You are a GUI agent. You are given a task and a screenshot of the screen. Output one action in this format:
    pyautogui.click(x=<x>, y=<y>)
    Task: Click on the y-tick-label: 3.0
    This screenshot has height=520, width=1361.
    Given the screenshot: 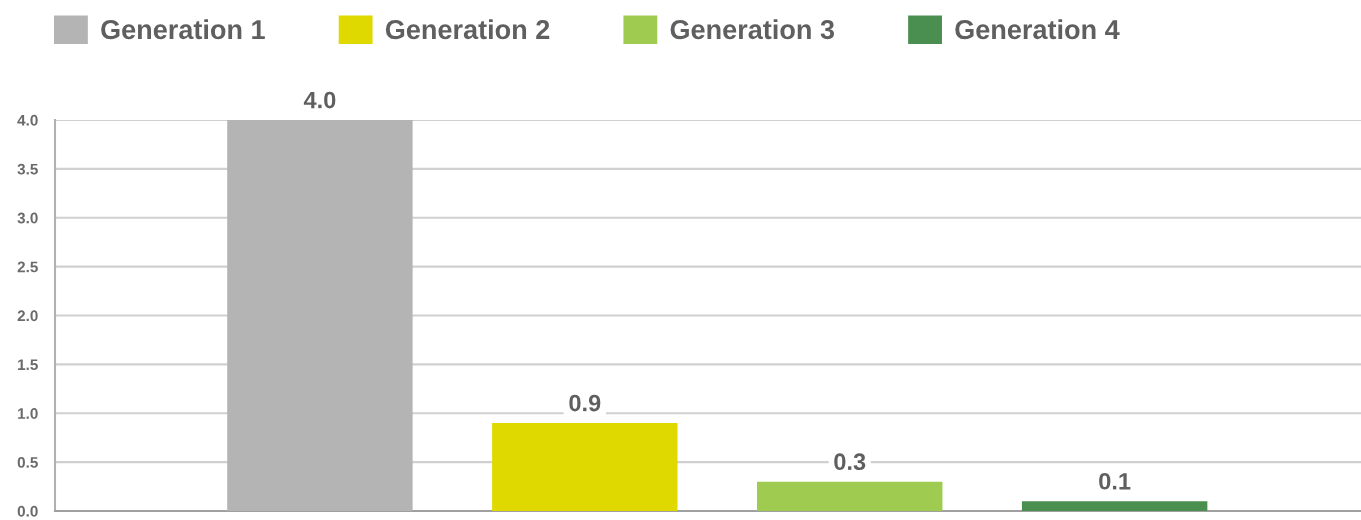 What is the action you would take?
    pyautogui.click(x=27, y=218)
    